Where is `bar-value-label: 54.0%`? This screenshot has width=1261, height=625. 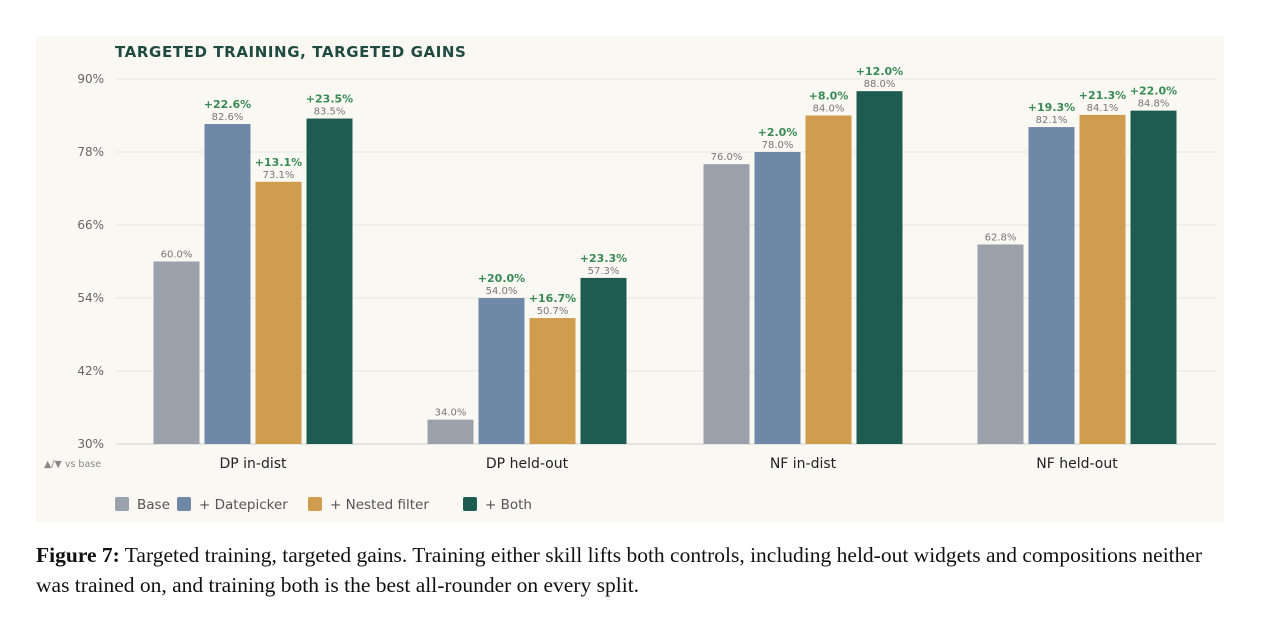 bar-value-label: 54.0% is located at coordinates (502, 291).